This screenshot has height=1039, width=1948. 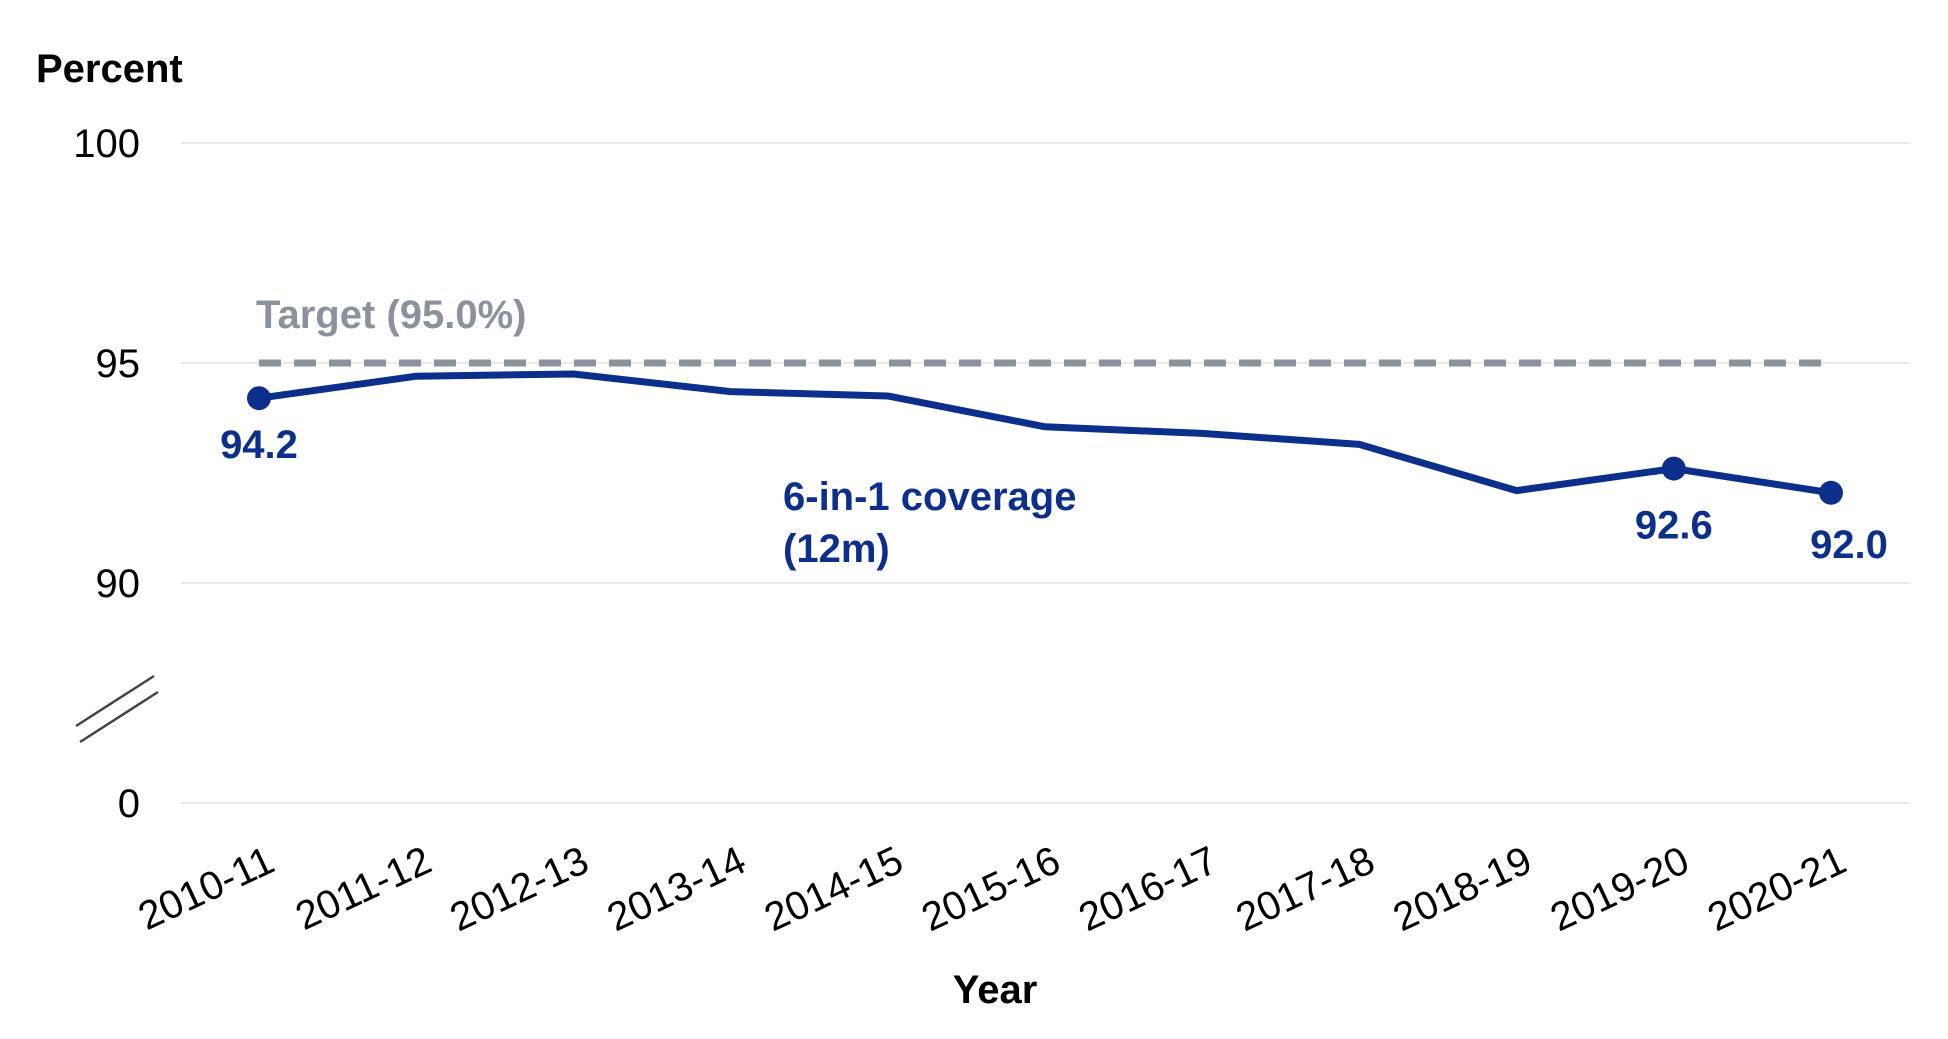 I want to click on y-tick-label: 95, so click(x=118, y=364).